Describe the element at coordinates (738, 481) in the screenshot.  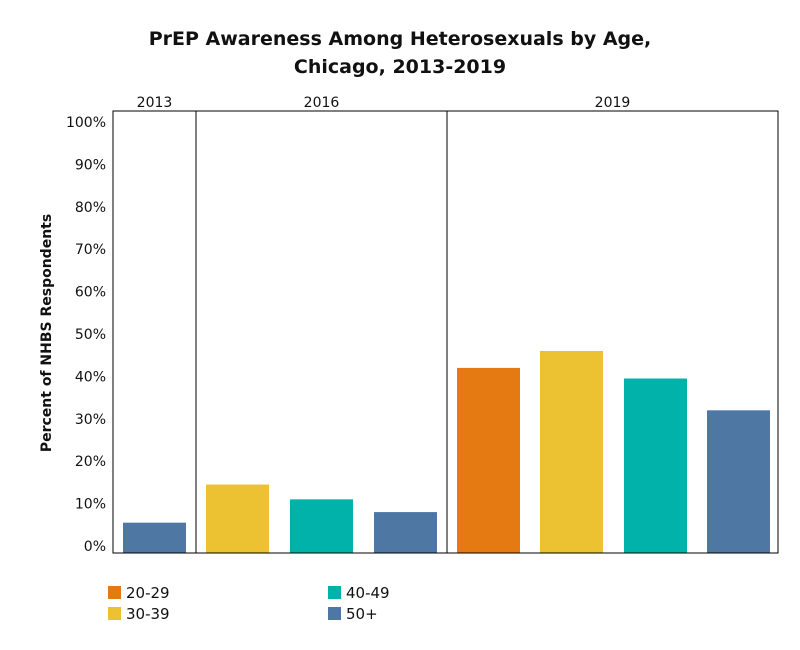
I see `bar-2019-50-plus` at that location.